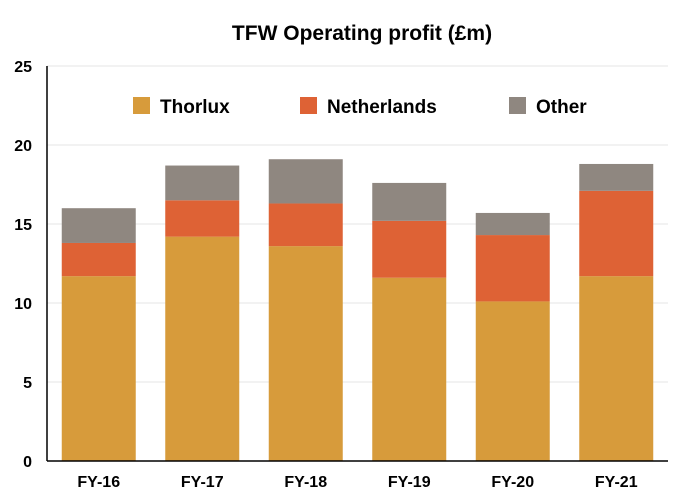 The height and width of the screenshot is (500, 700). What do you see at coordinates (23, 67) in the screenshot?
I see `y-tick-label: 25` at bounding box center [23, 67].